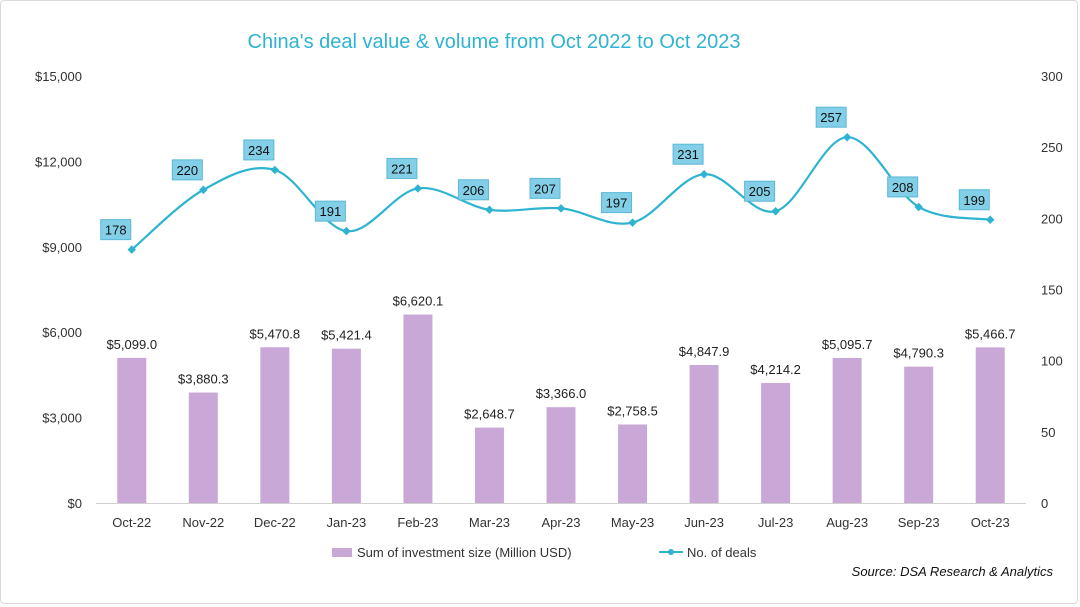 The width and height of the screenshot is (1080, 607). What do you see at coordinates (1048, 432) in the screenshot?
I see `y-right-tick-label: 50` at bounding box center [1048, 432].